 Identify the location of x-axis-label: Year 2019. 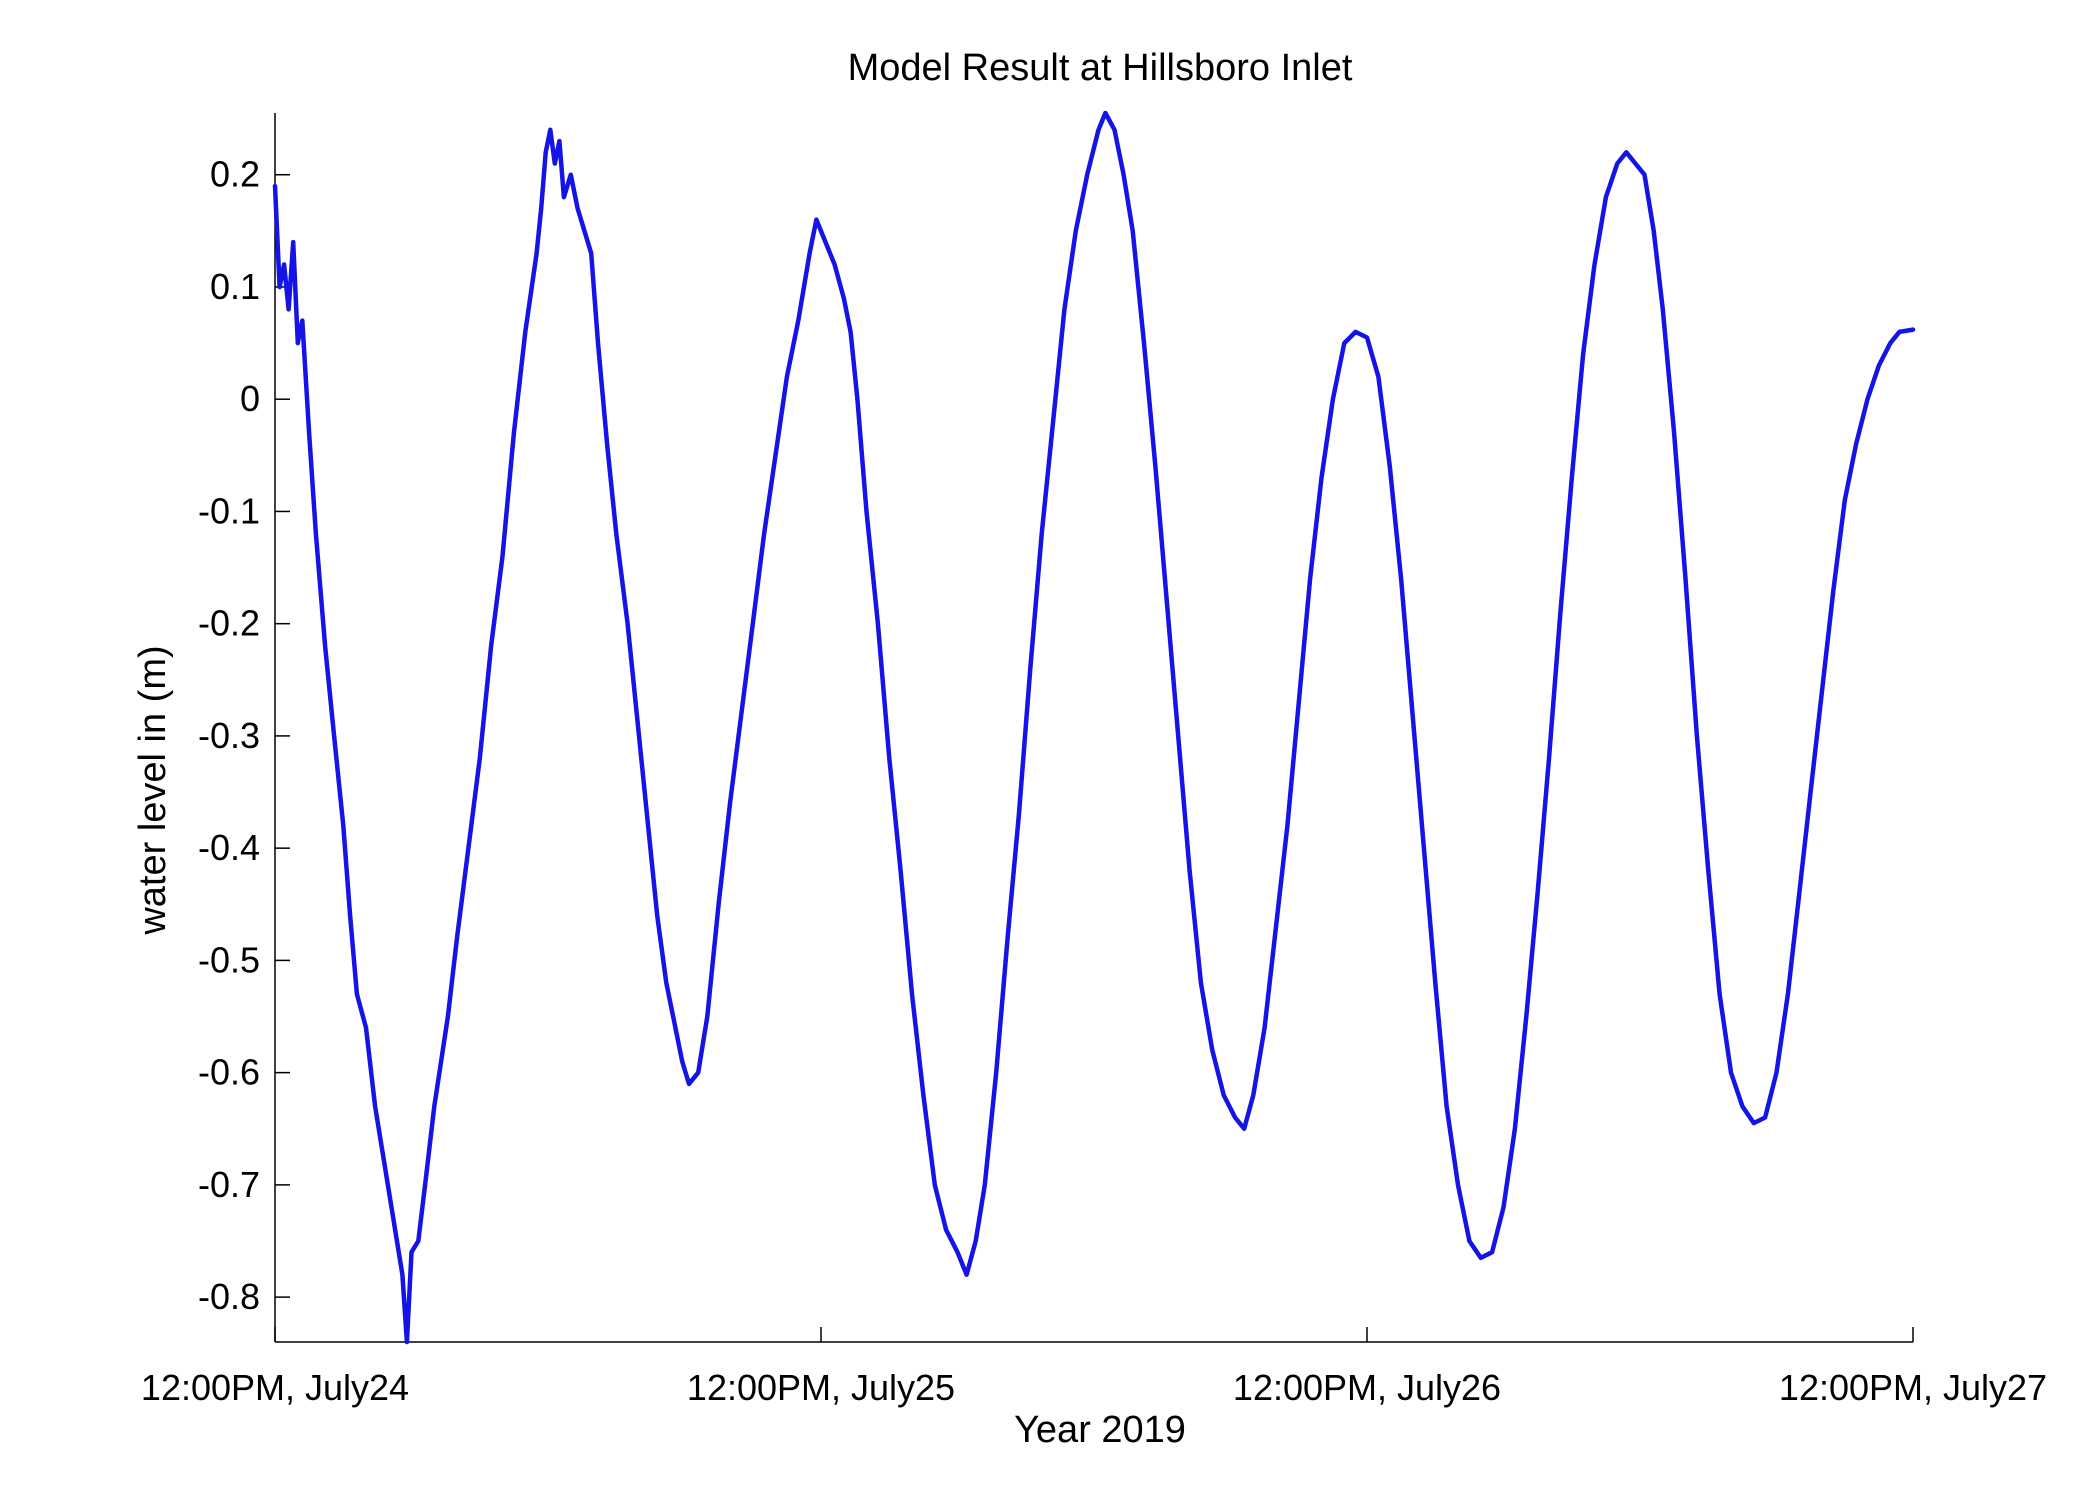
(1100, 1430).